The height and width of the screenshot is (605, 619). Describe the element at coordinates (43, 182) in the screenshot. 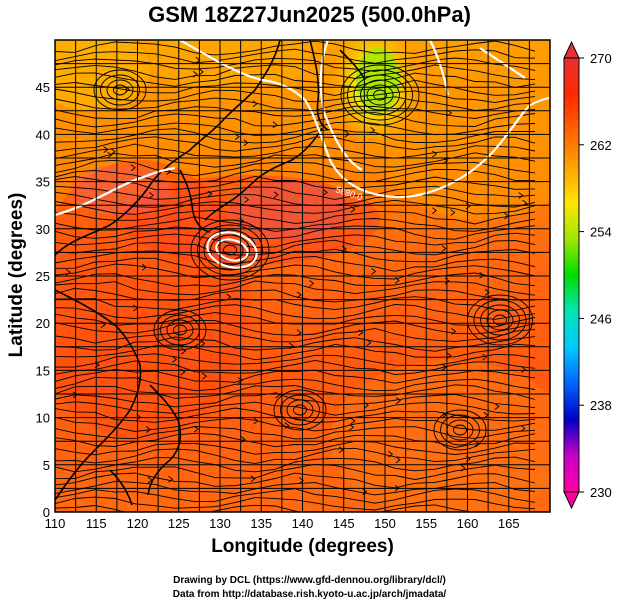

I see `y-tick-label: 35` at that location.